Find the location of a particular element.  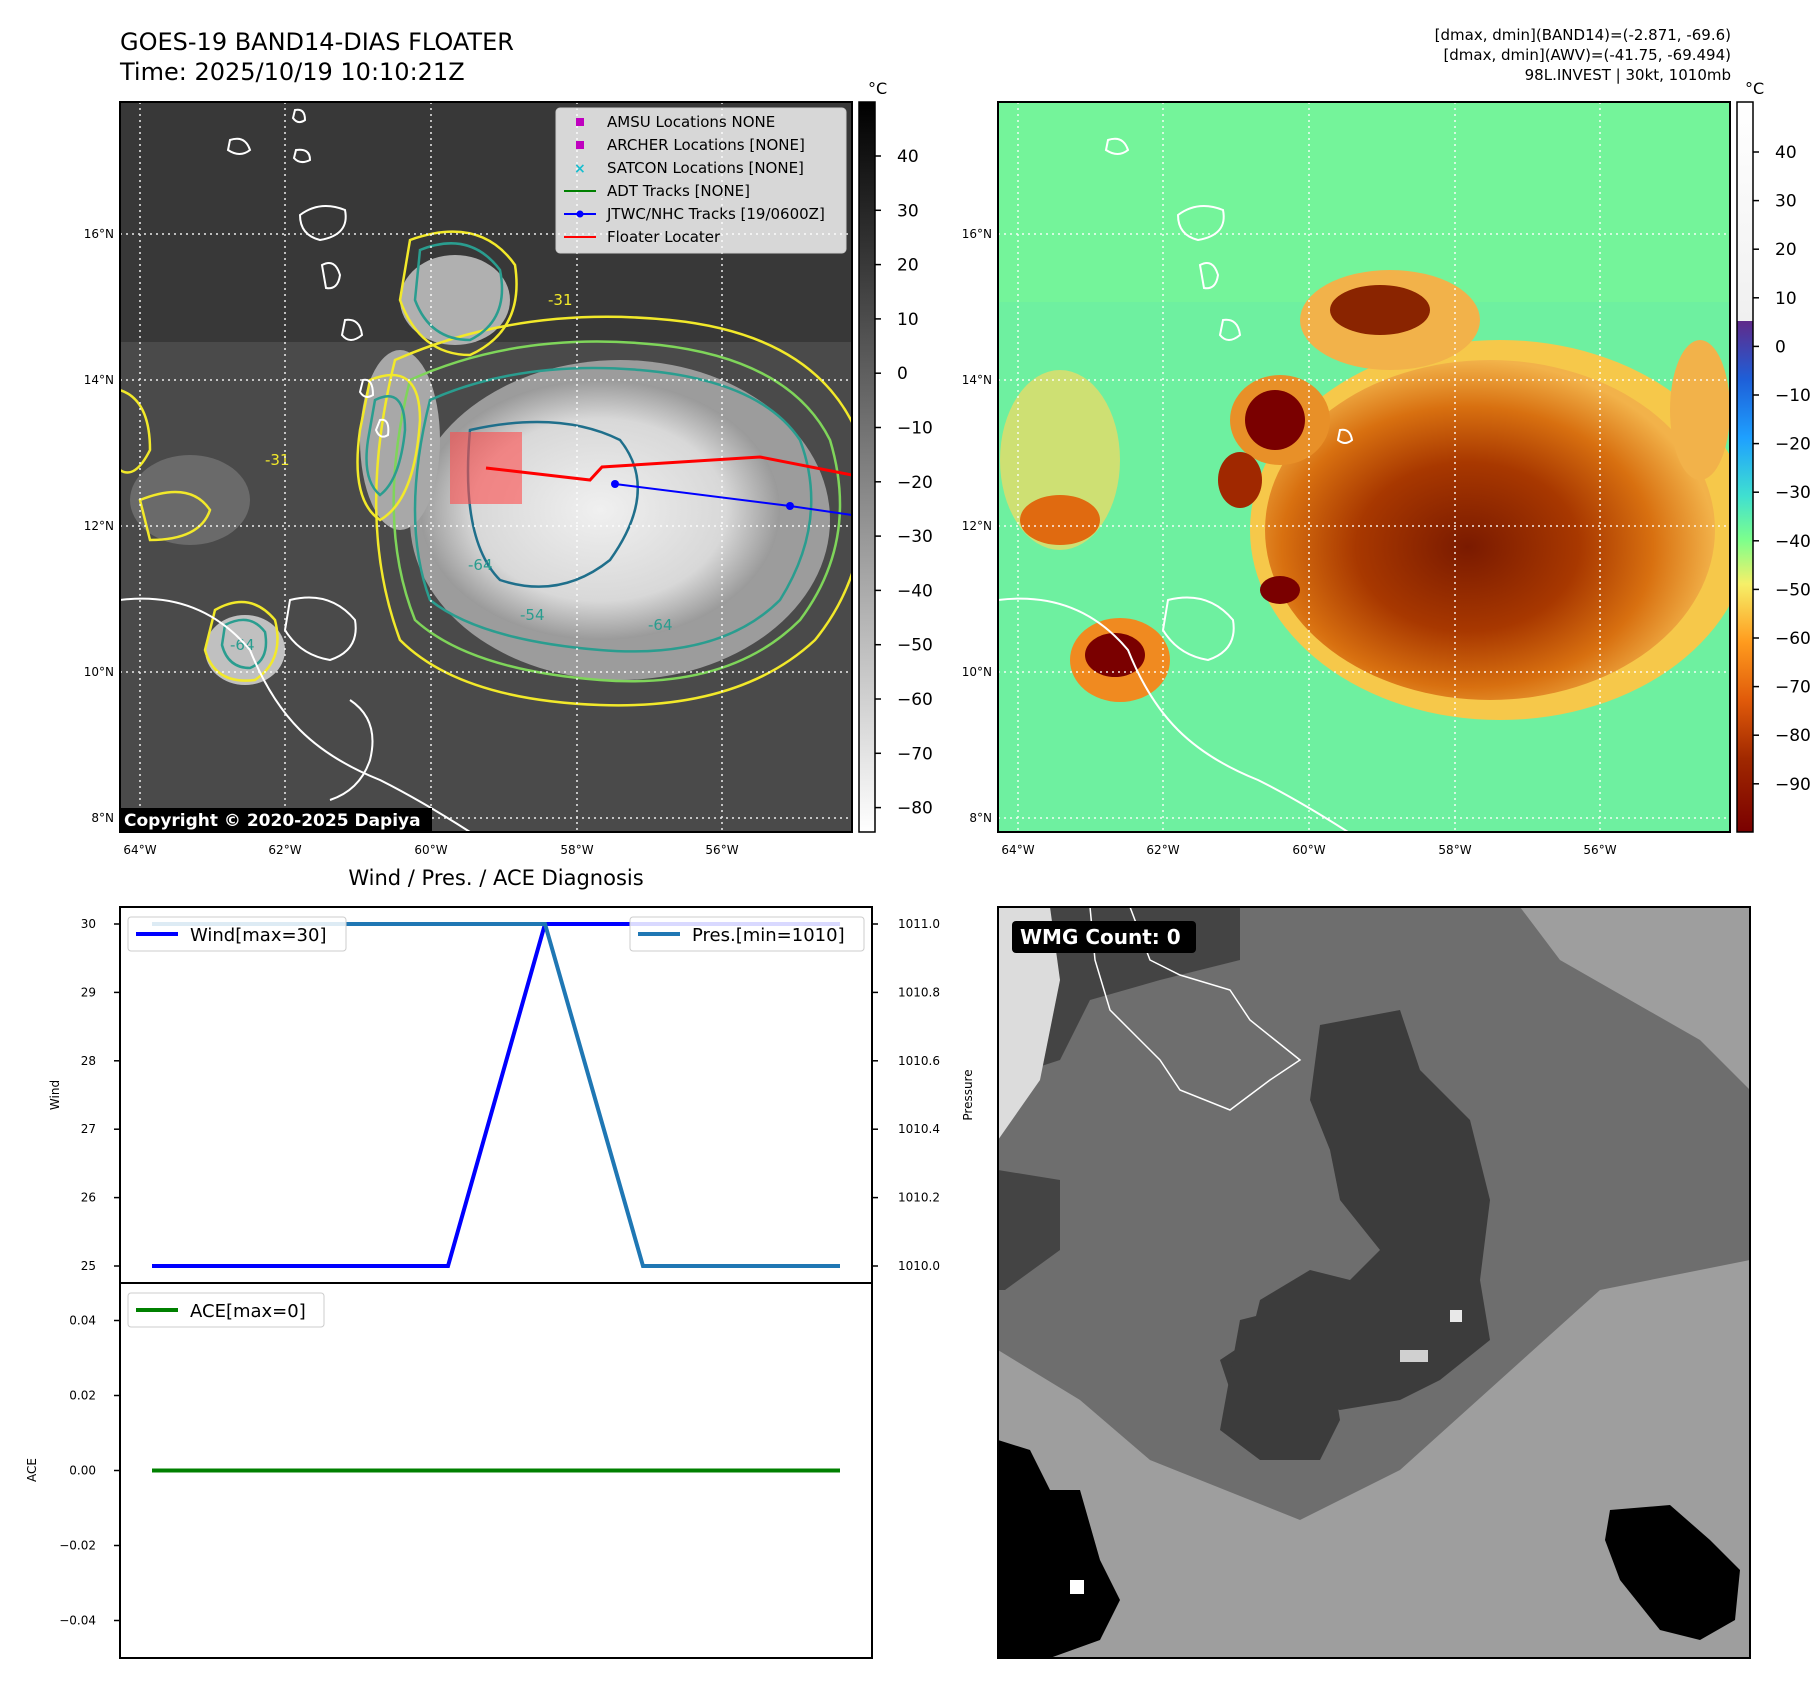

wind-ylabel: Wind is located at coordinates (55, 1095).